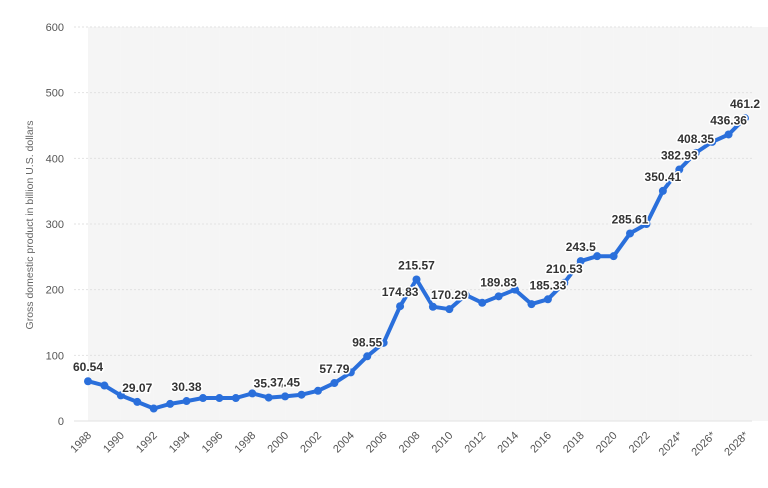  What do you see at coordinates (81, 443) in the screenshot?
I see `x-tick-label: 1988` at bounding box center [81, 443].